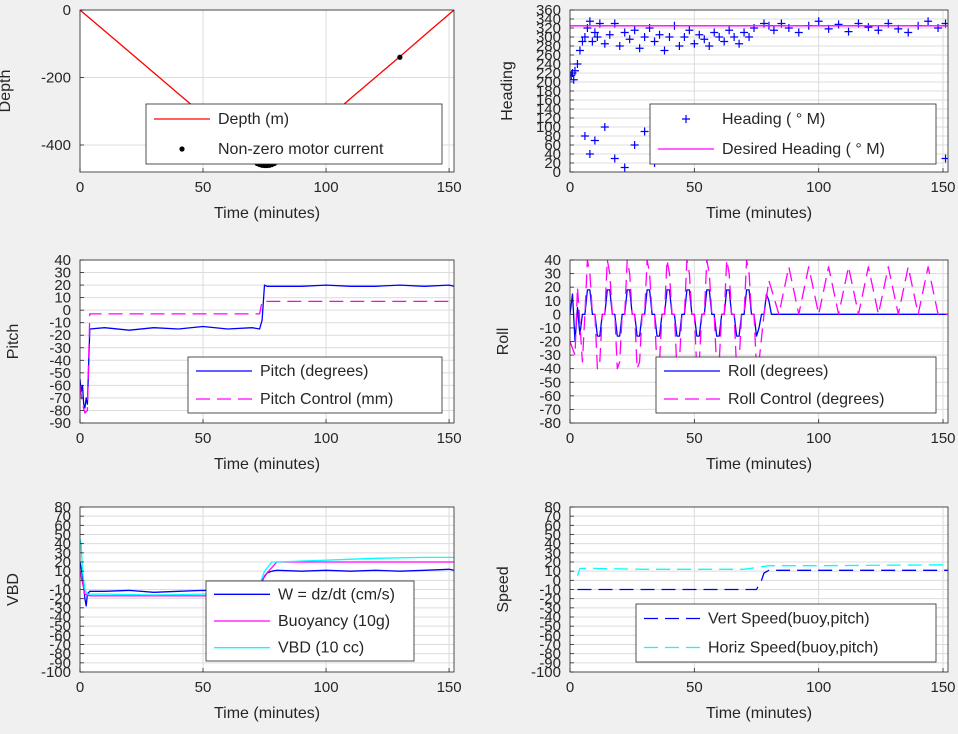  I want to click on y-tick-label: 80, so click(552, 136).